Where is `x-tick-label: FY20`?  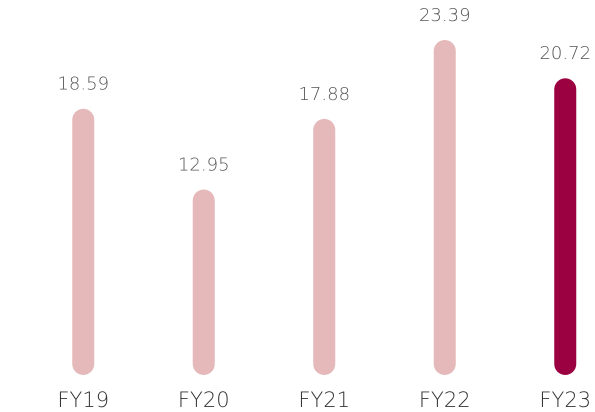
x-tick-label: FY20 is located at coordinates (204, 400).